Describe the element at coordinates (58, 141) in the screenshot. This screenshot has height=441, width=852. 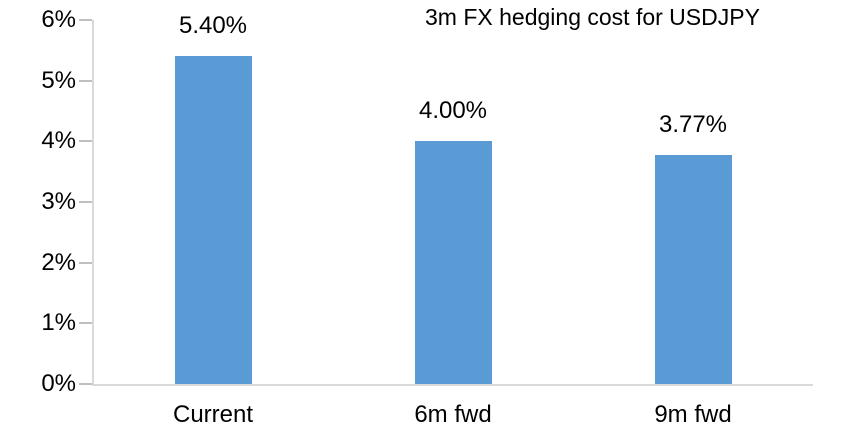
I see `y-axis-tick-label: 4%` at that location.